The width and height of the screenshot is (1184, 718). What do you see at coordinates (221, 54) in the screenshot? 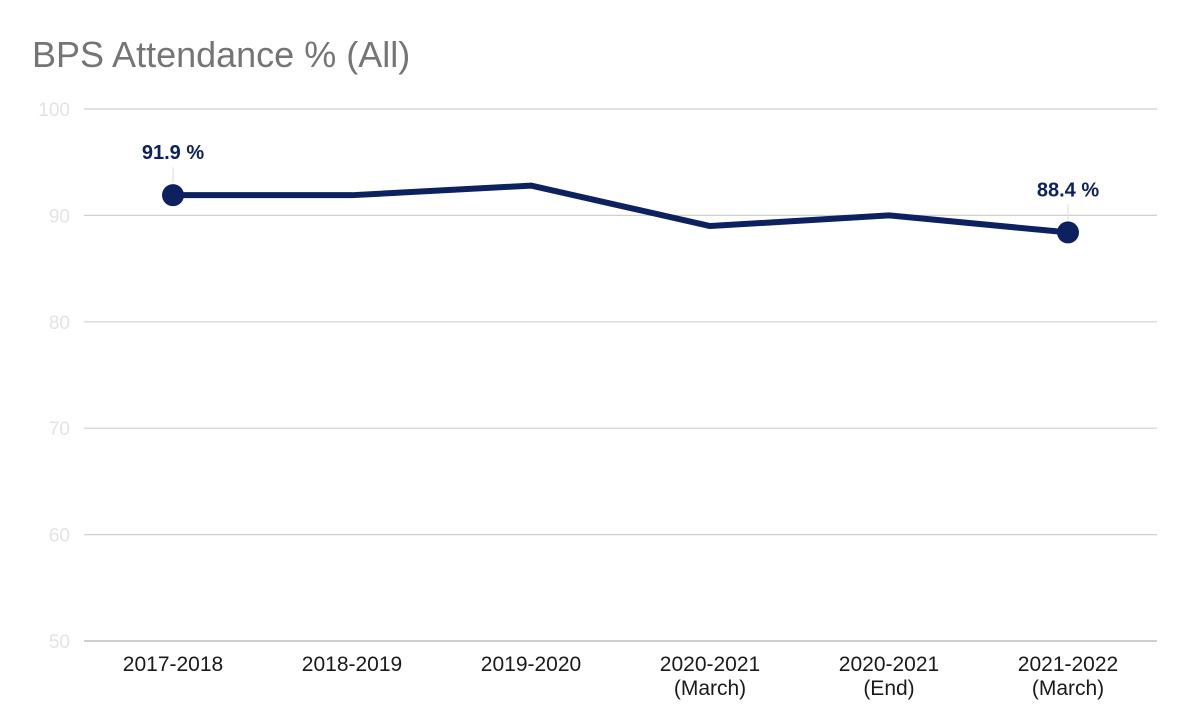
I see `chart-title: BPS Attendance % (All)` at bounding box center [221, 54].